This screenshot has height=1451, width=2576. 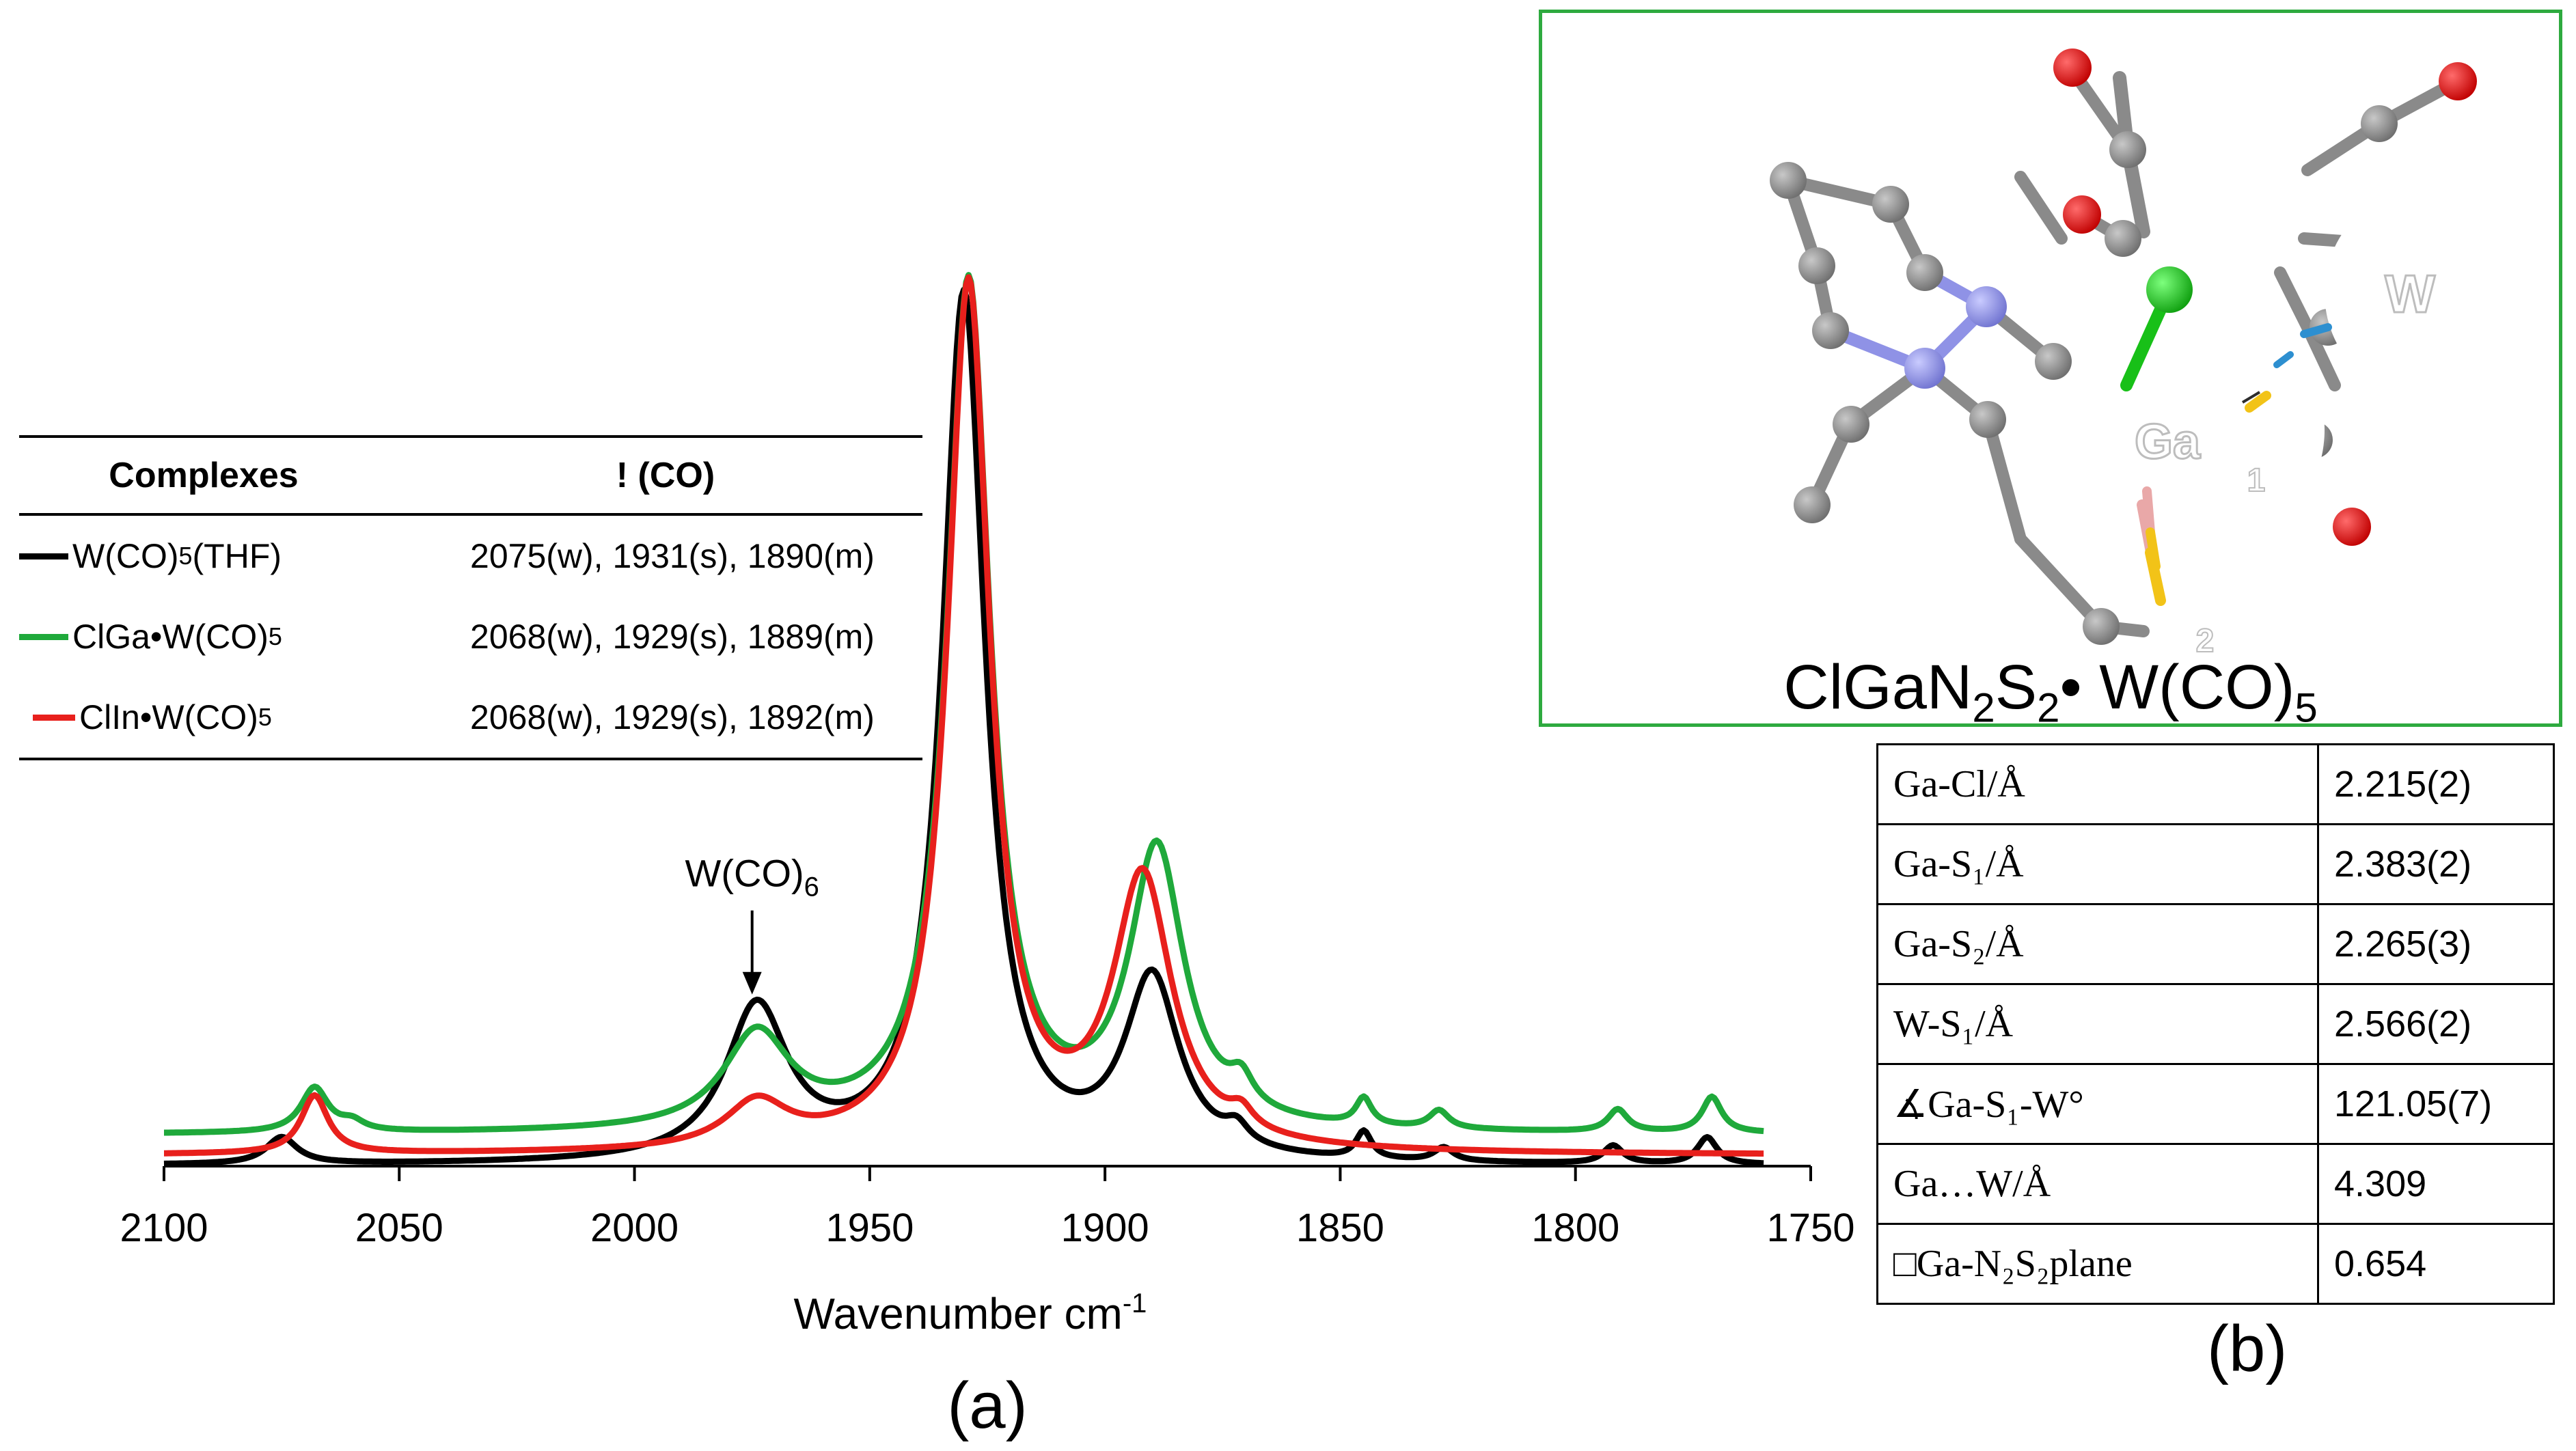 I want to click on geometry-parameter: ∡Ga-S₁-W°, so click(x=2097, y=1104).